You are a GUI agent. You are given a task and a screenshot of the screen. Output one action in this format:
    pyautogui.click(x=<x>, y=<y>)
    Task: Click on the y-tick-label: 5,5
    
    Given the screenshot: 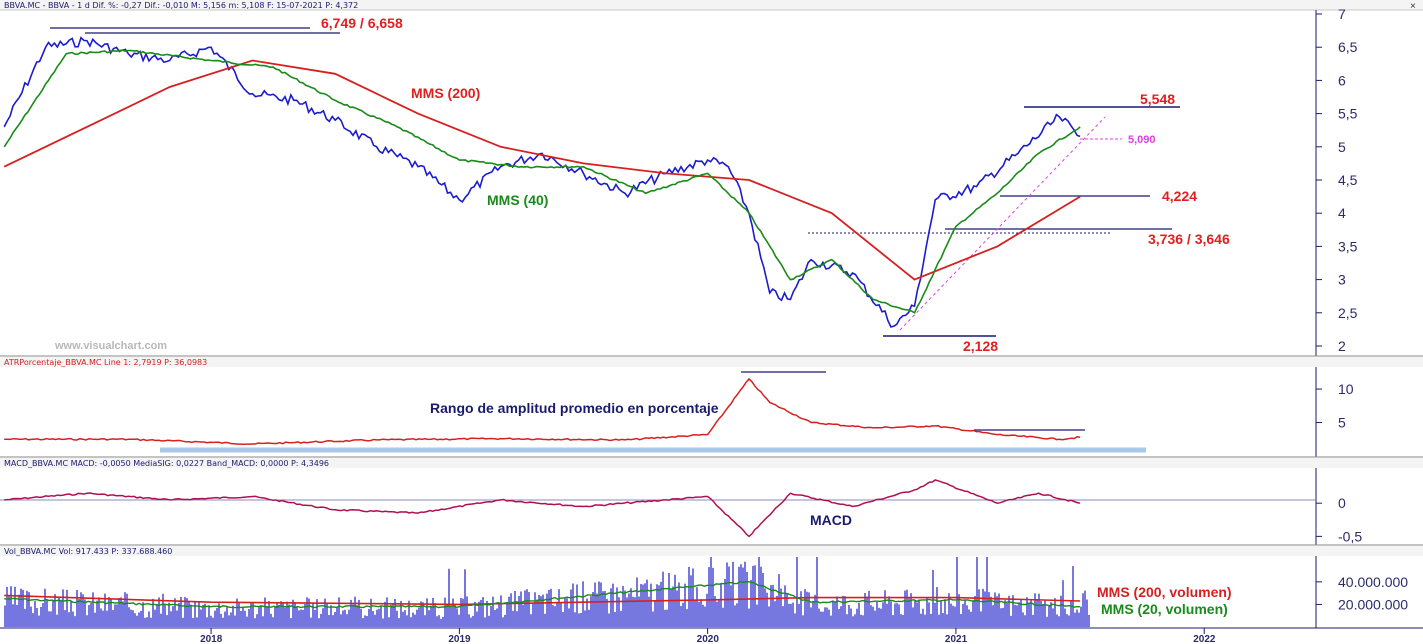 What is the action you would take?
    pyautogui.click(x=1348, y=114)
    